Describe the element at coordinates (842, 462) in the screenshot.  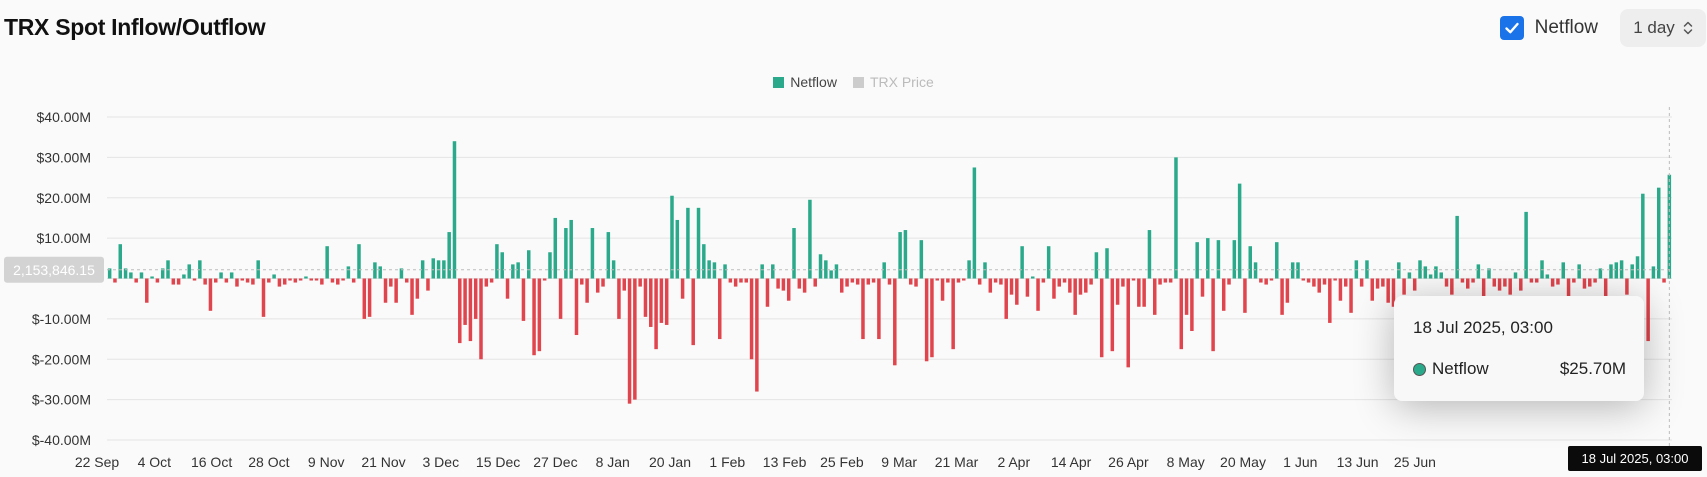
I see `x-tick-label: 25 Feb` at that location.